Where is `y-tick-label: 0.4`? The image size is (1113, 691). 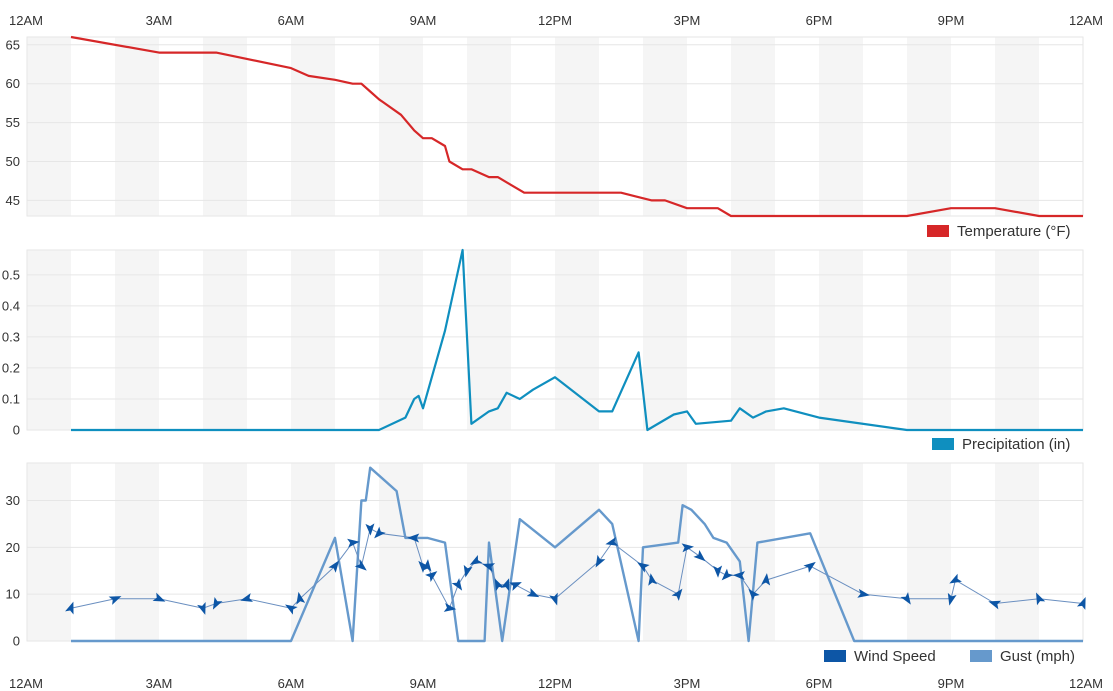 y-tick-label: 0.4 is located at coordinates (11, 305).